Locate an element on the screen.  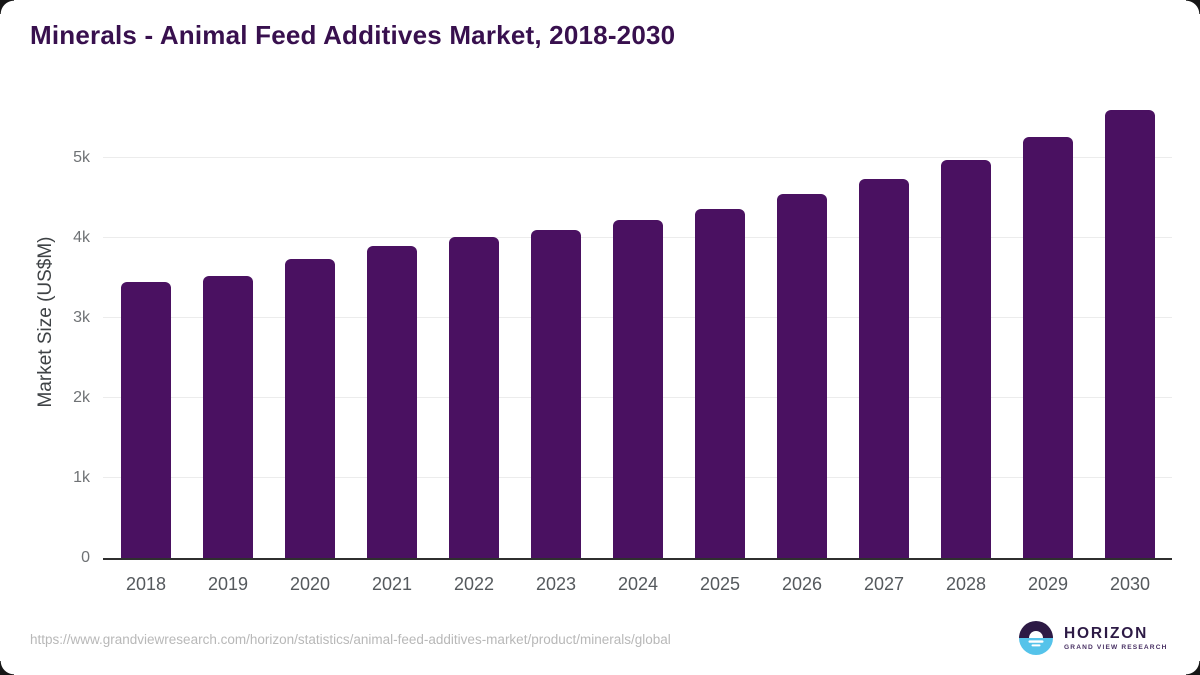
bar-2022 is located at coordinates (474, 397).